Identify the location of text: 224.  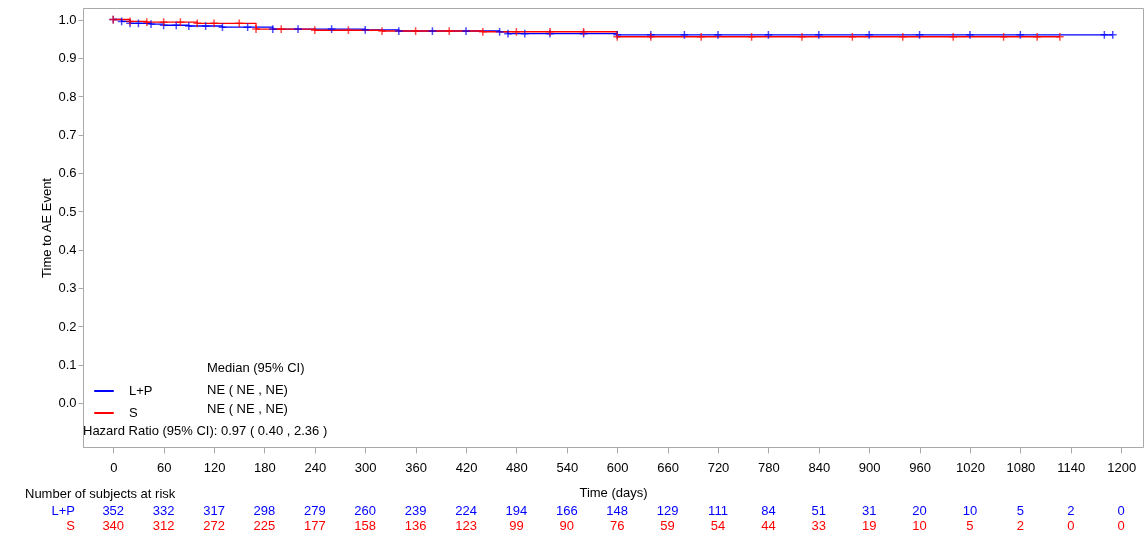
(466, 510).